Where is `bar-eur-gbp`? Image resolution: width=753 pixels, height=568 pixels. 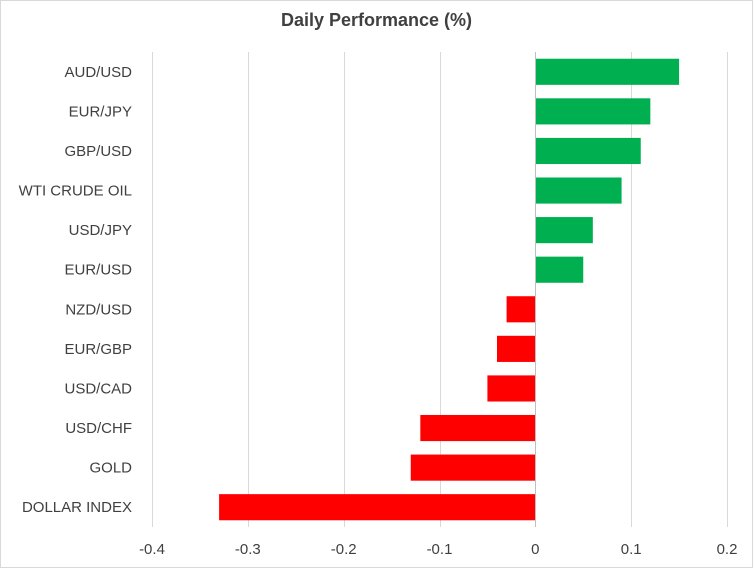 bar-eur-gbp is located at coordinates (516, 348).